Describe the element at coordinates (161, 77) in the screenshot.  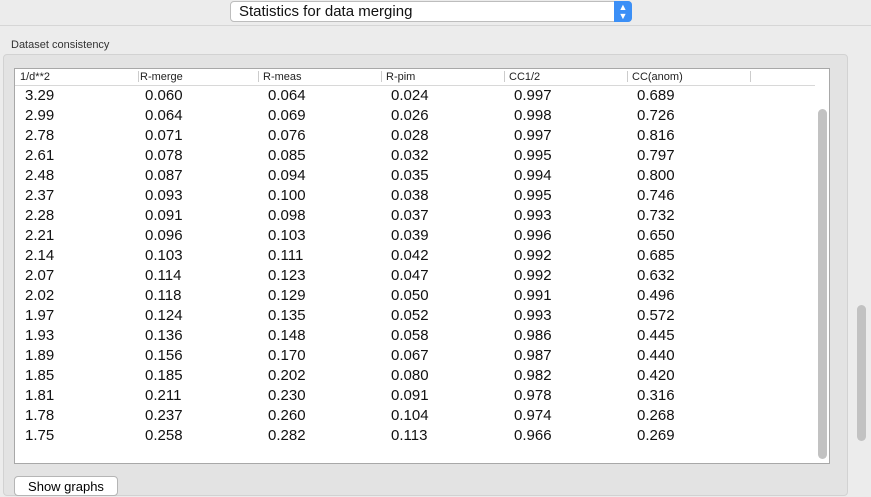
I see `column-header: R-merge` at that location.